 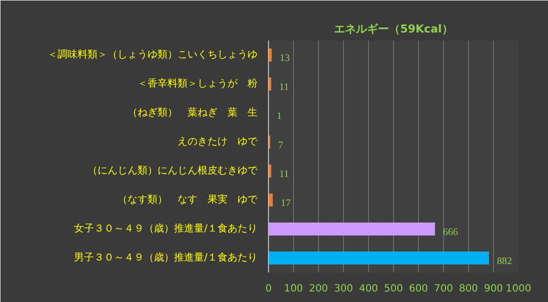 What do you see at coordinates (173, 170) in the screenshot?
I see `y-tick-label: （にんじん類）にんじん根皮むきゆで` at bounding box center [173, 170].